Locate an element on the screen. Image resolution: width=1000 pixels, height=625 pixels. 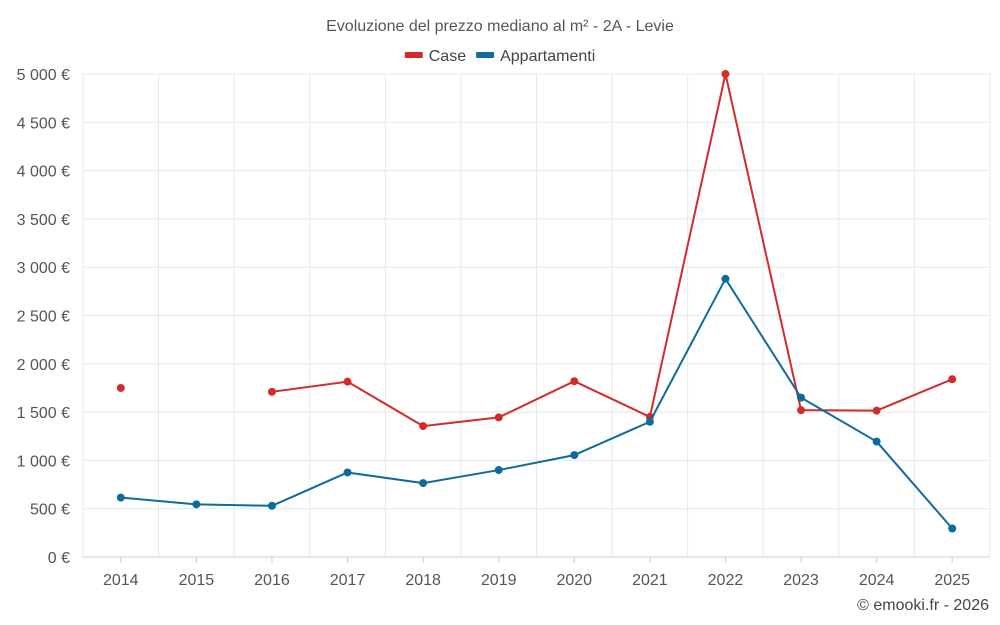
legend-item-case: Case is located at coordinates (435, 56).